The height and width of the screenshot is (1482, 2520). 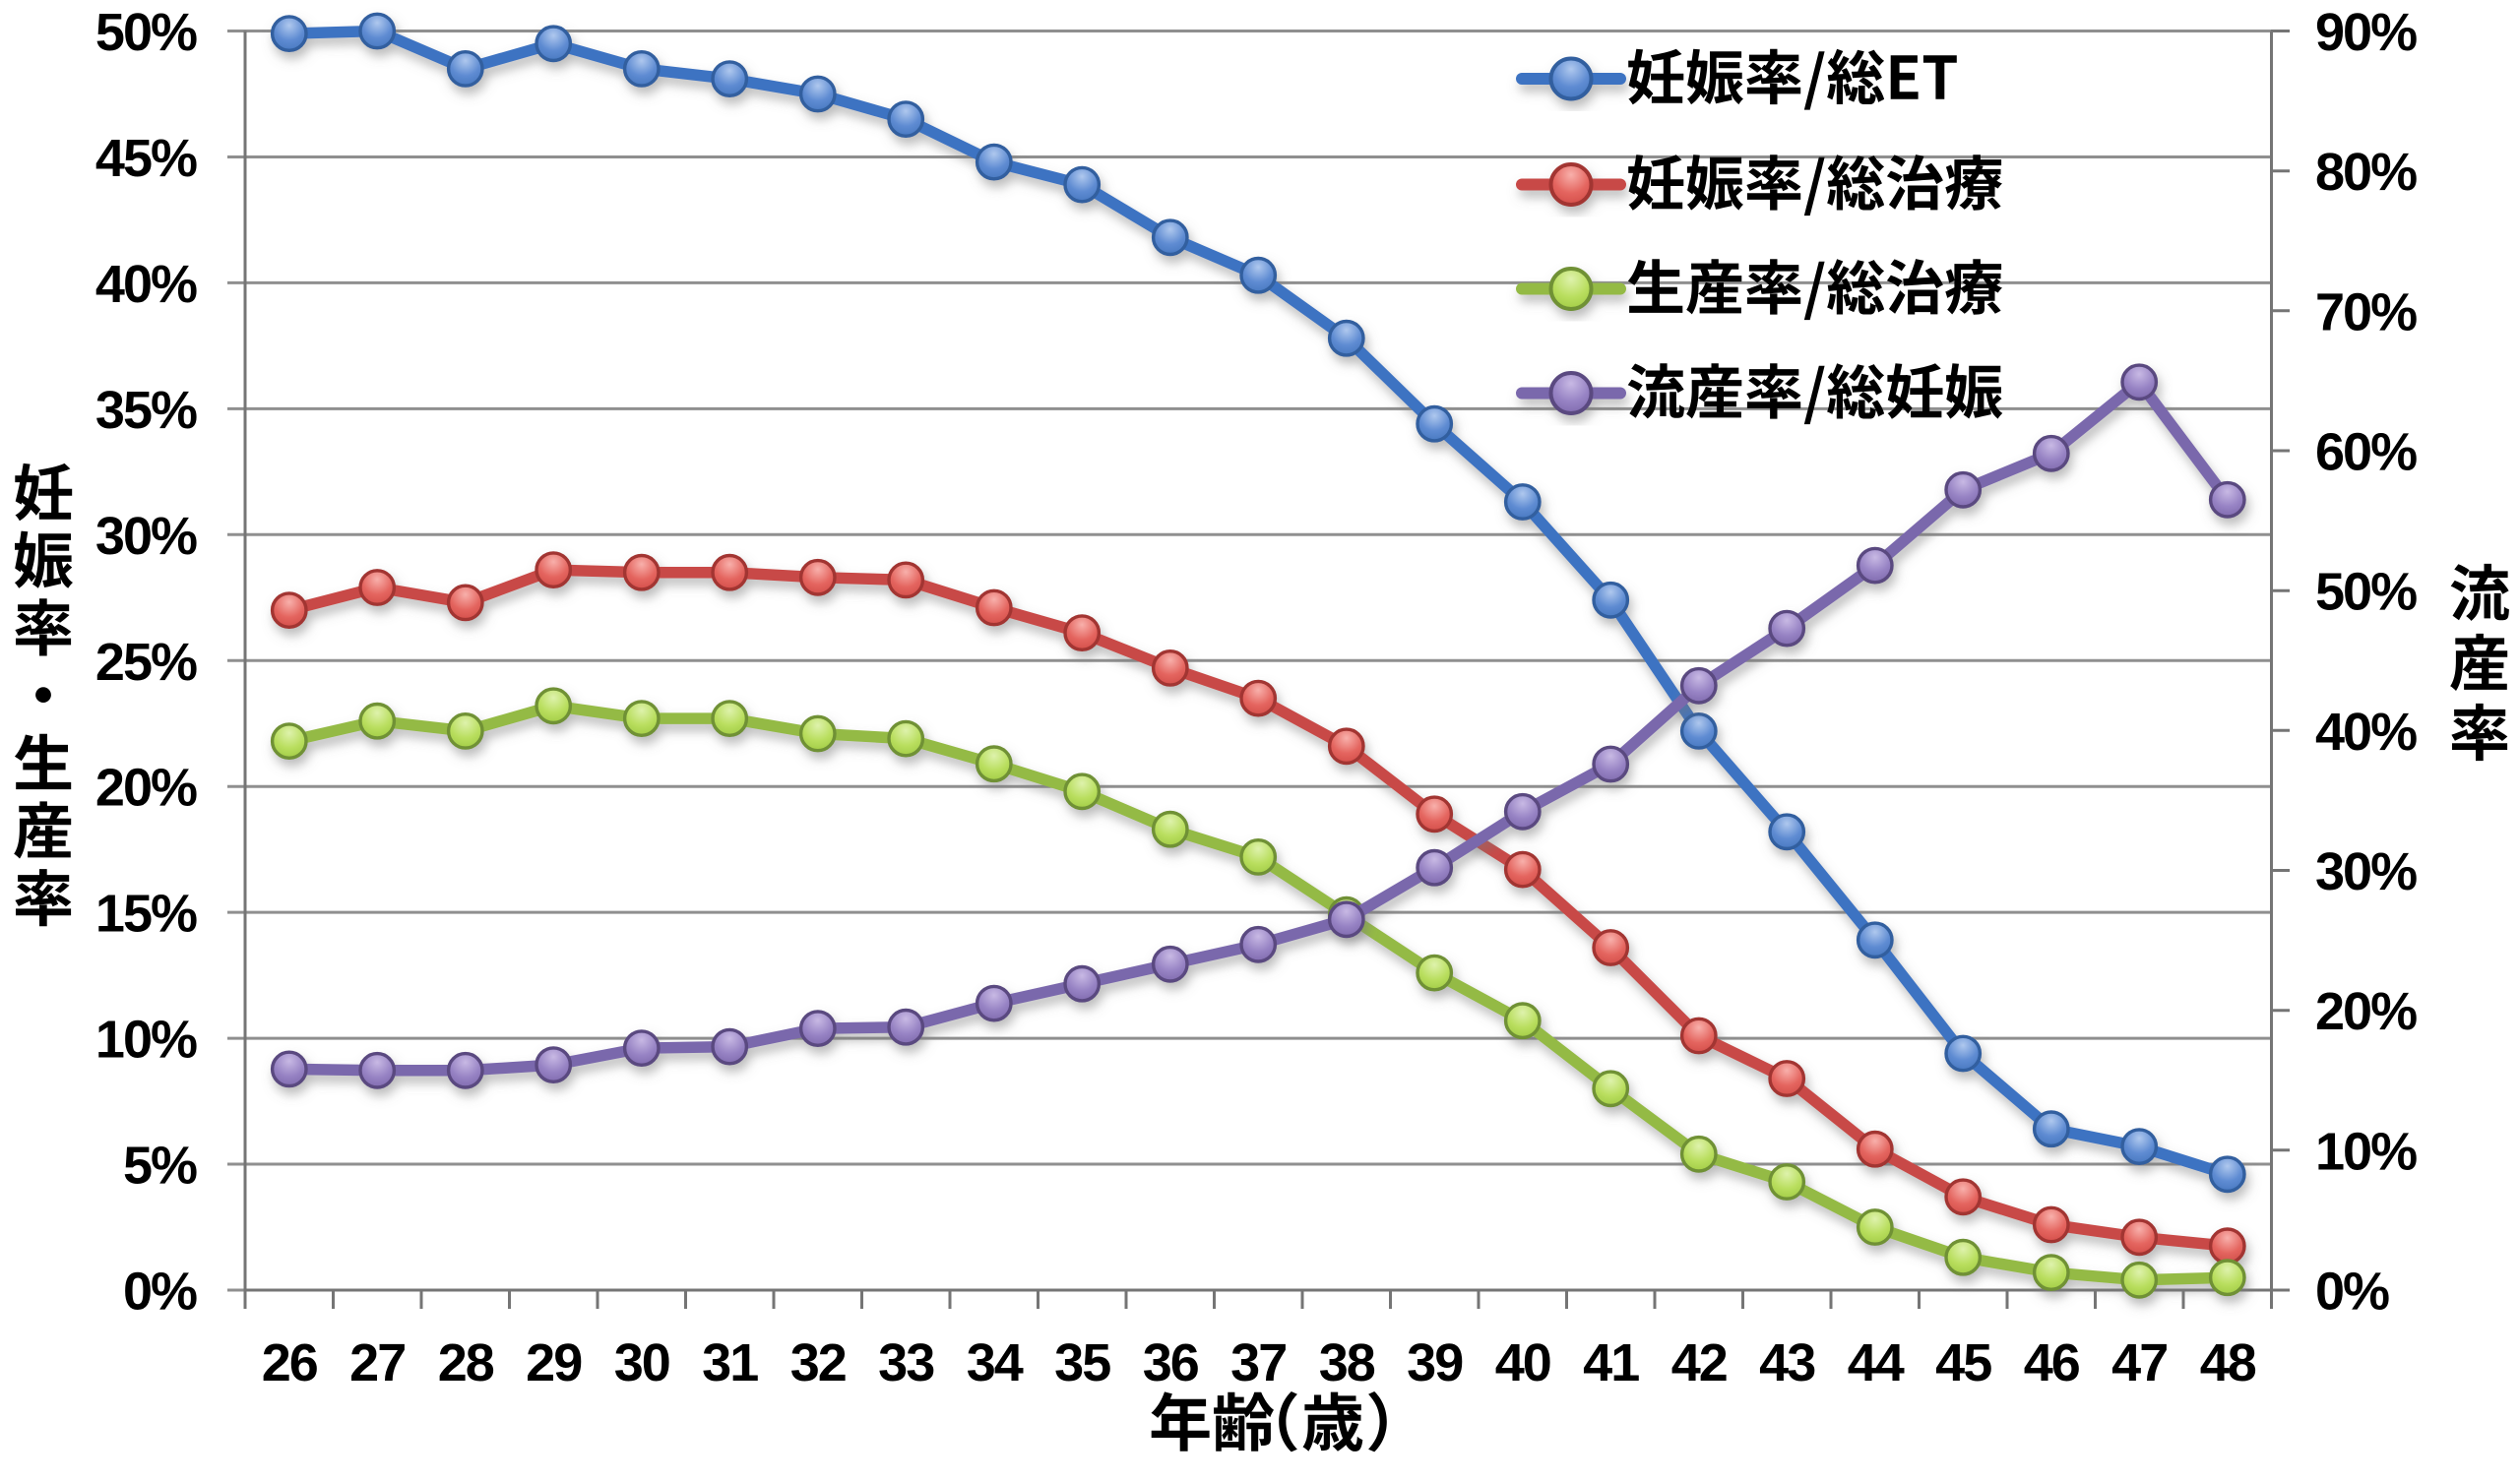 What do you see at coordinates (2366, 452) in the screenshot?
I see `svg-text: 60%` at bounding box center [2366, 452].